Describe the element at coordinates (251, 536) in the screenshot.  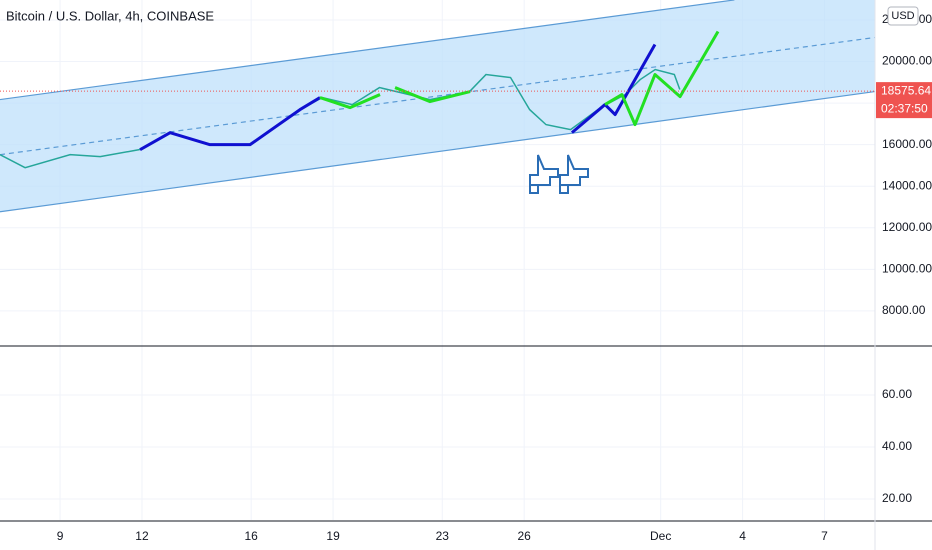
I see `x-tick-label: 16` at that location.